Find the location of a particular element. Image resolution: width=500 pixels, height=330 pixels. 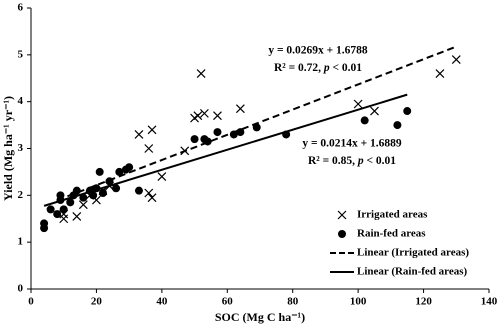

x-tick-label: 0 is located at coordinates (31, 302).